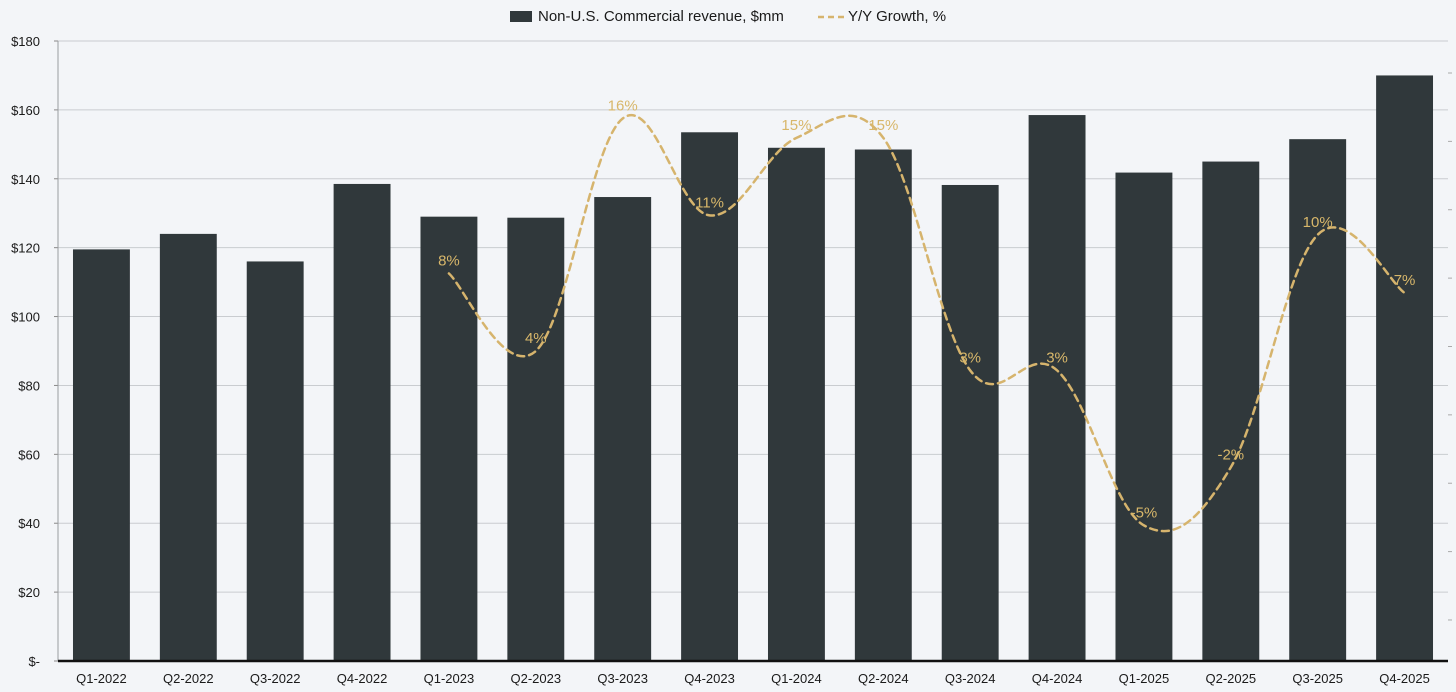  Describe the element at coordinates (883, 405) in the screenshot. I see `bar-Q2-2024` at that location.